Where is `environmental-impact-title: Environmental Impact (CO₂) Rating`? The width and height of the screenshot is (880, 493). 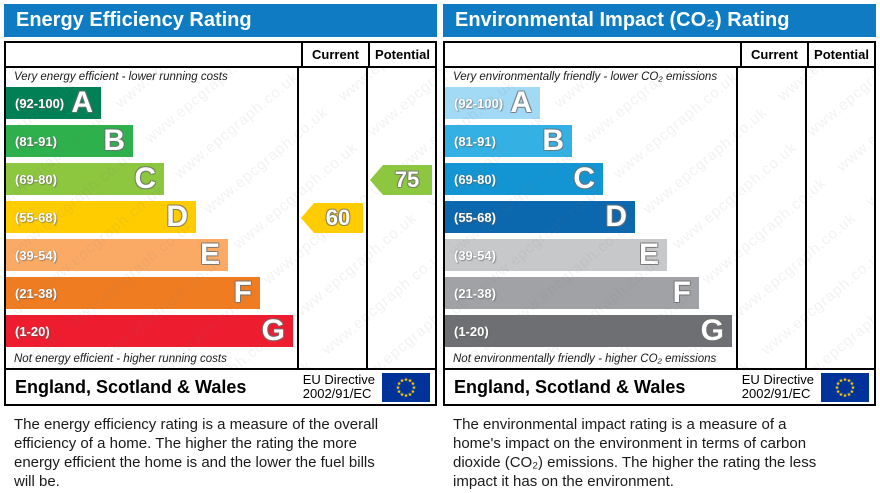 environmental-impact-title: Environmental Impact (CO₂) Rating is located at coordinates (659, 20).